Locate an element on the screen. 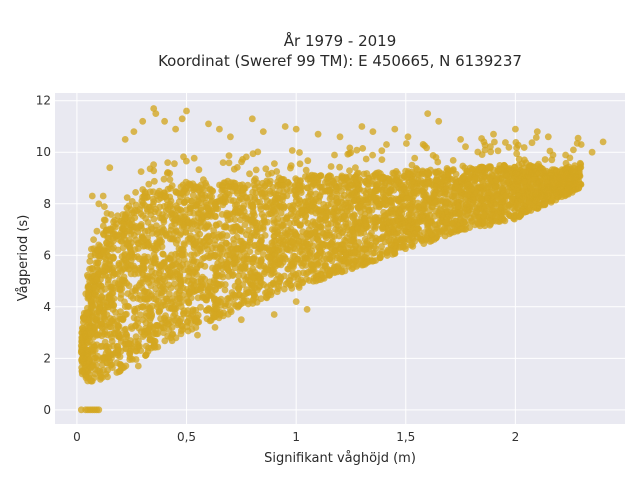 The height and width of the screenshot is (480, 640). y-axis-ticks: 0 2 4 6 8 10 12 is located at coordinates (43, 255).